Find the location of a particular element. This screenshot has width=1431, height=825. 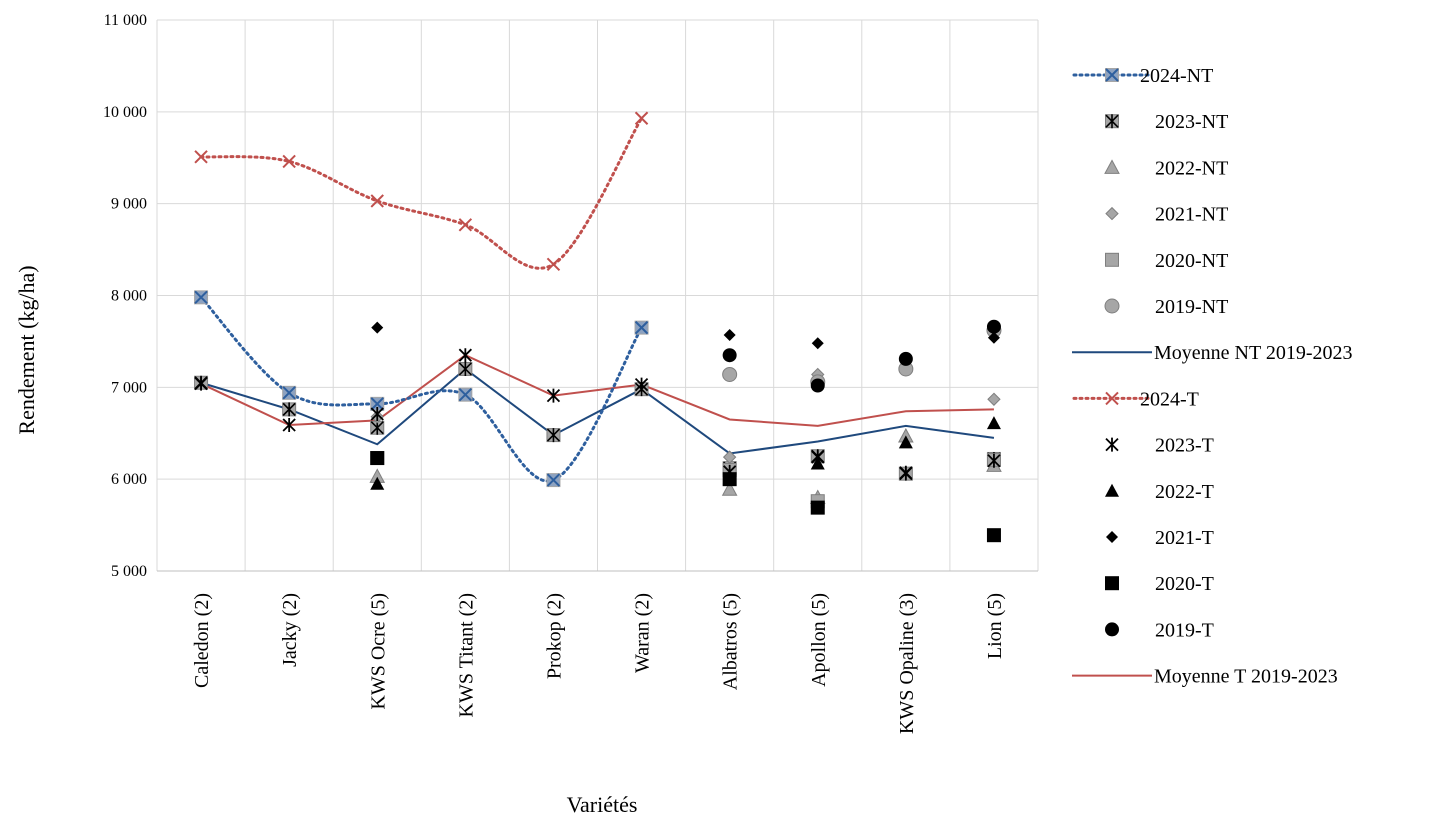

series-2021-t is located at coordinates (685, 335).